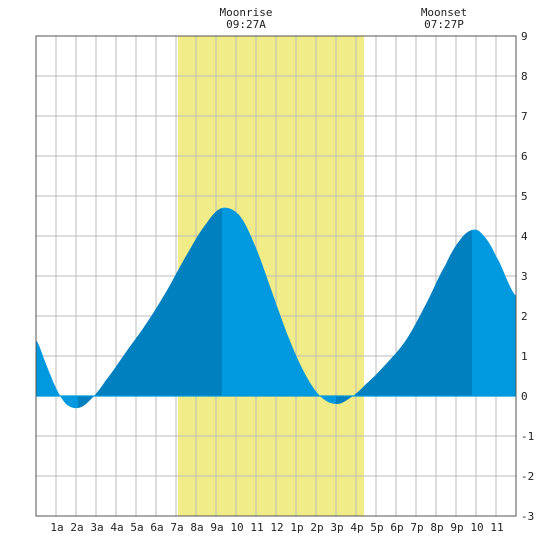 This screenshot has height=550, width=550. I want to click on x-tick-label: 8p, so click(436, 527).